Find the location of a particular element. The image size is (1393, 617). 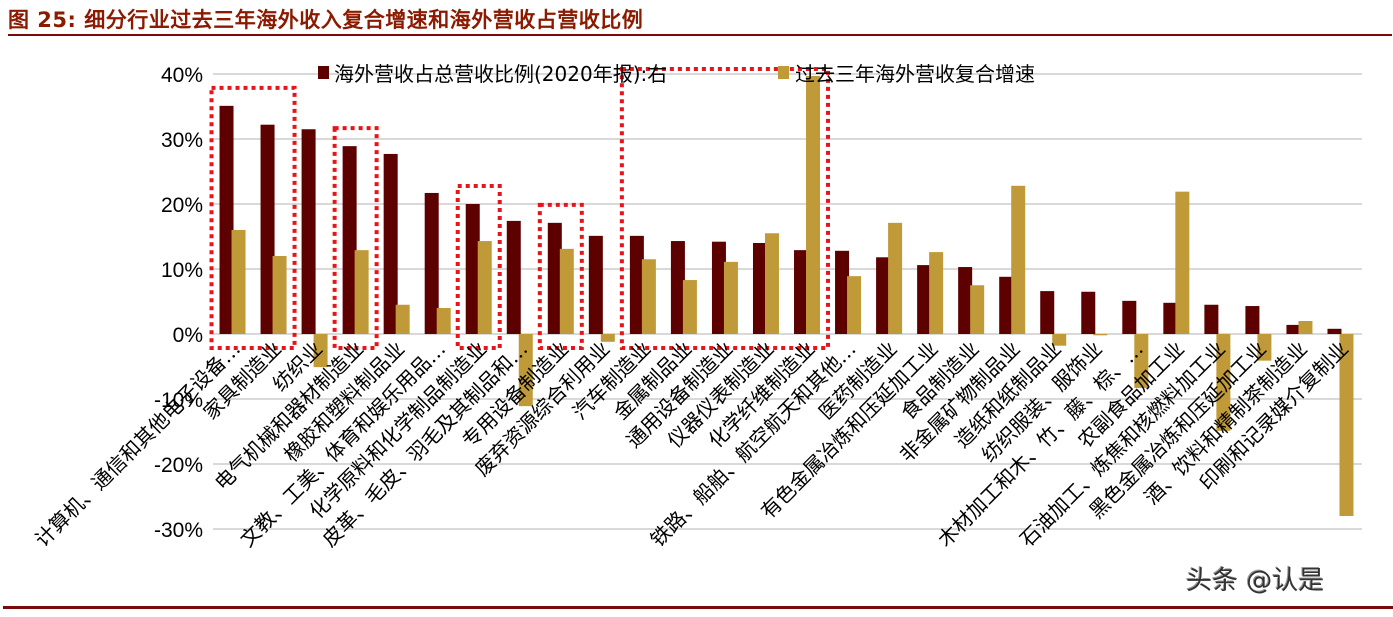

legend: 海外营收占总营收比例(2020年报):右 过去三年海外营收复合增速 is located at coordinates (676, 74).